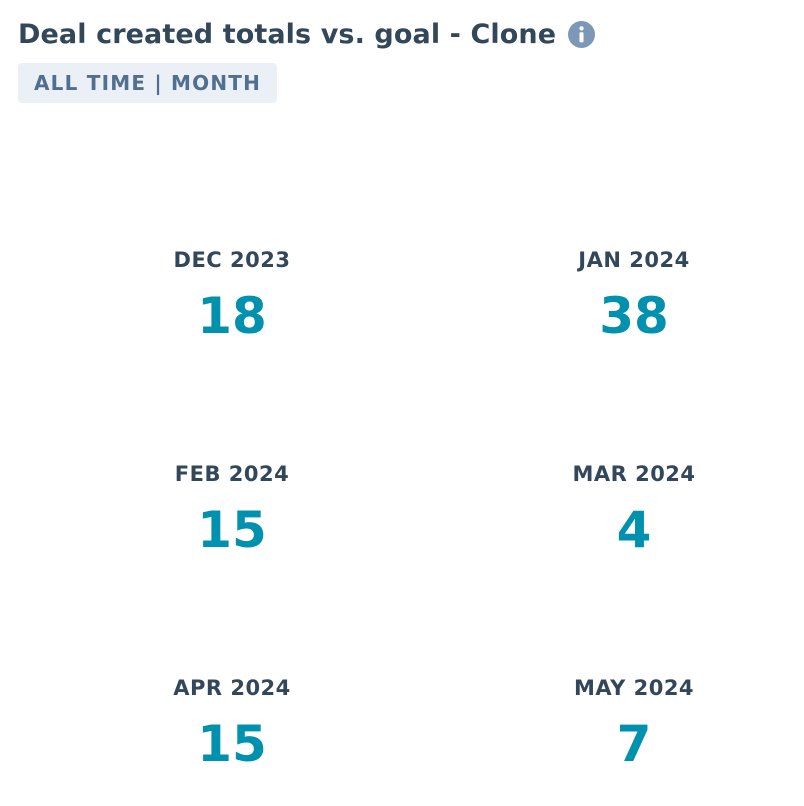  I want to click on date-range-filter-tag: ALL TIME | MONTH, so click(148, 83).